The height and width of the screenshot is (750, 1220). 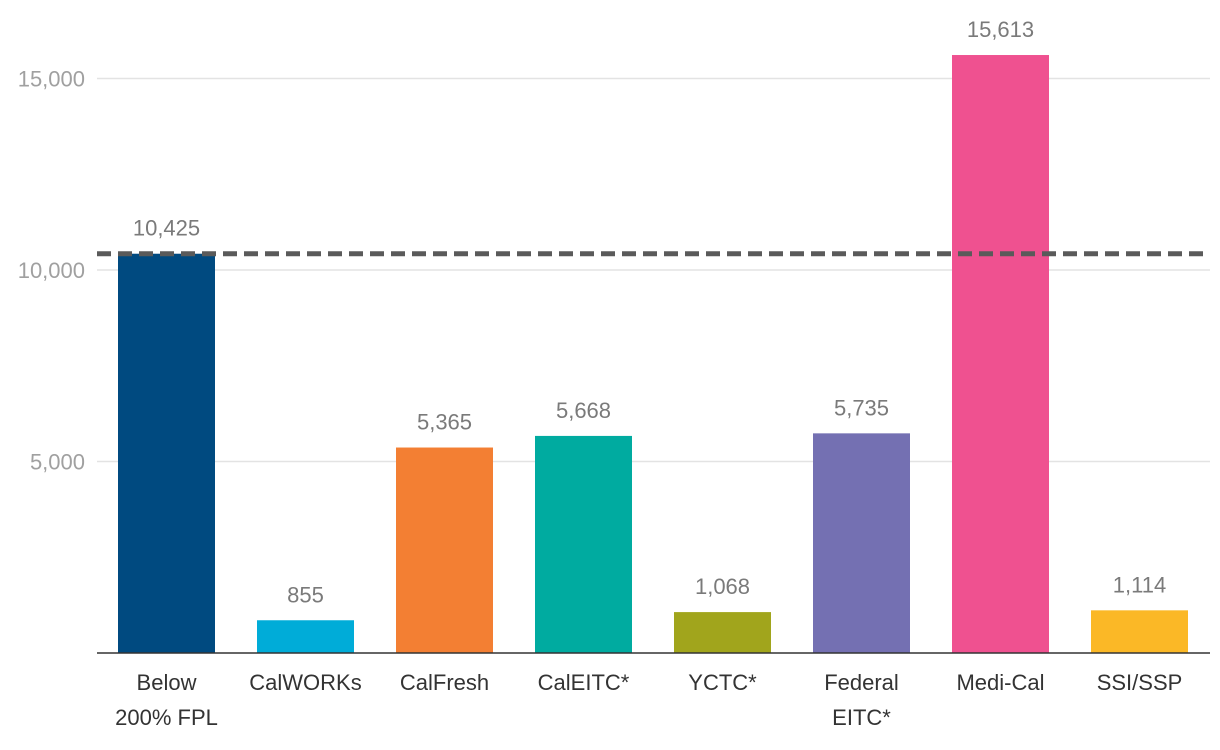 What do you see at coordinates (584, 682) in the screenshot?
I see `category-label: CalEITC*` at bounding box center [584, 682].